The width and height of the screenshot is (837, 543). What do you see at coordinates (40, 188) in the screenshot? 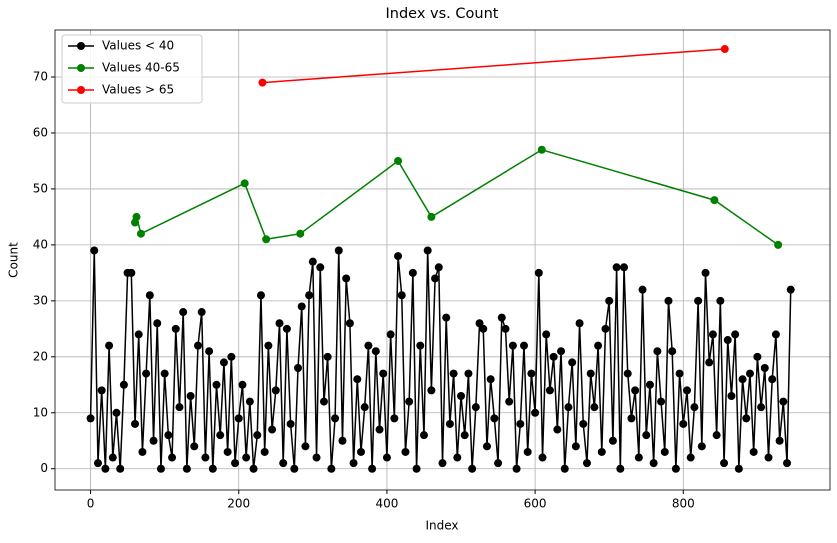
I see `y-tick-label: 50` at bounding box center [40, 188].